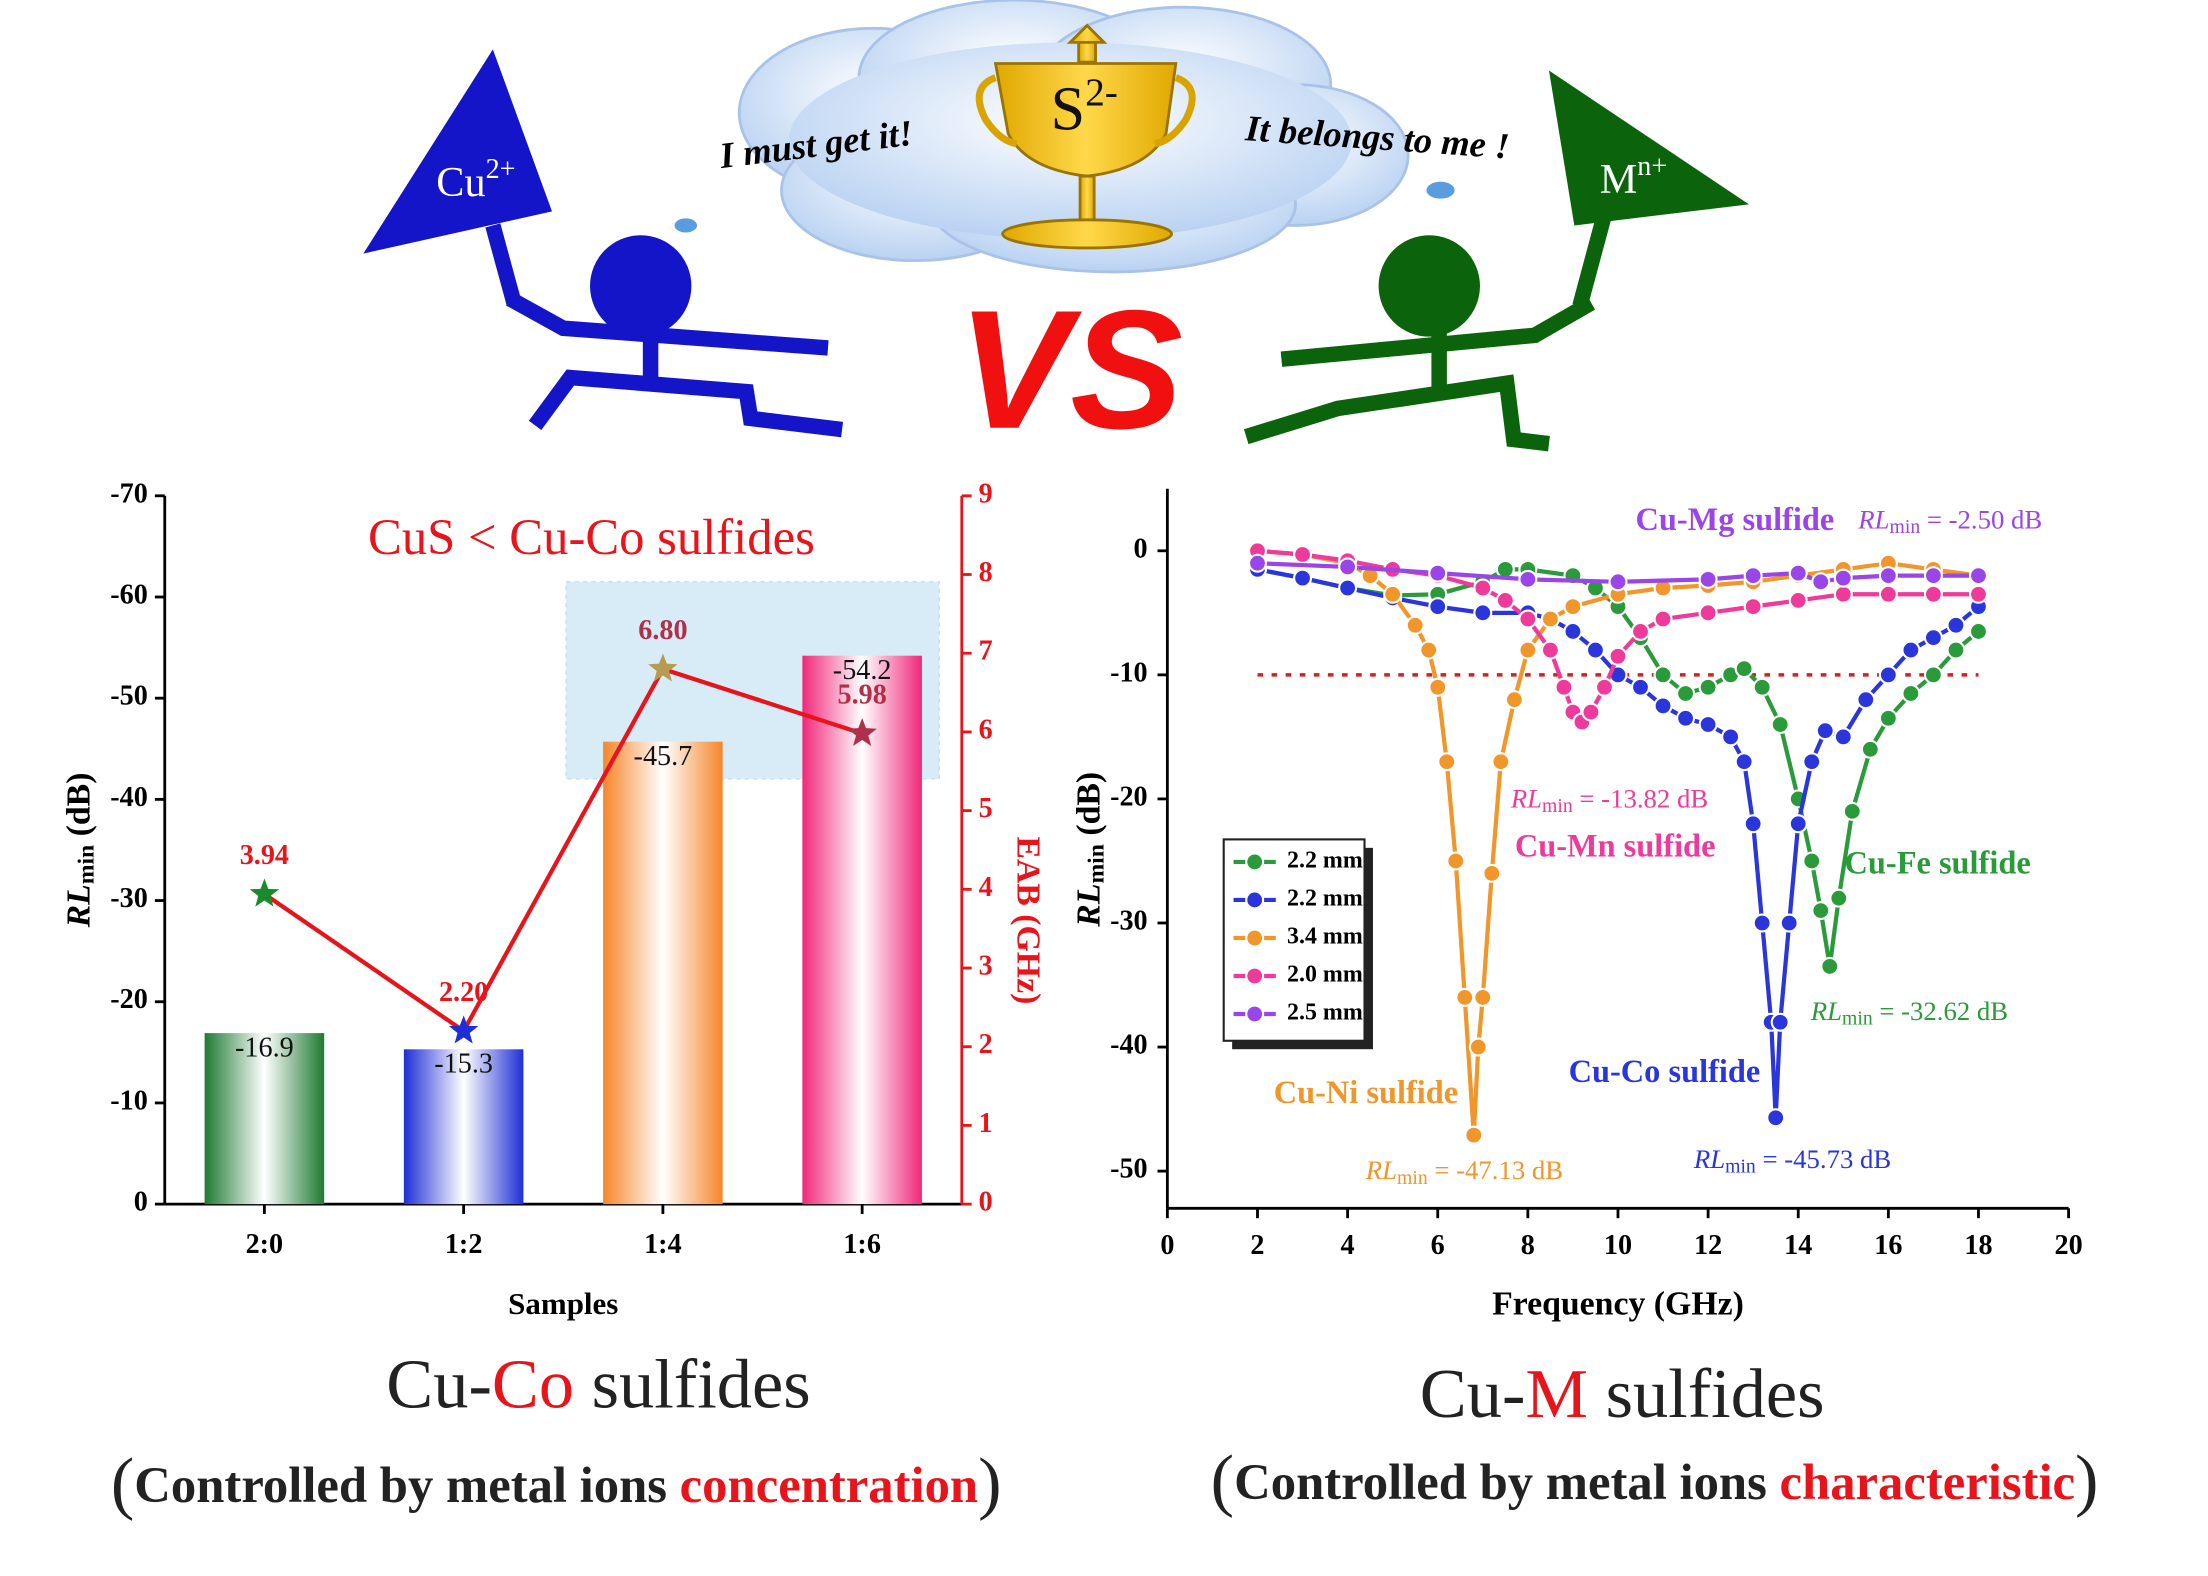  What do you see at coordinates (1928, 1482) in the screenshot?
I see `caption-highlight: characteristic` at bounding box center [1928, 1482].